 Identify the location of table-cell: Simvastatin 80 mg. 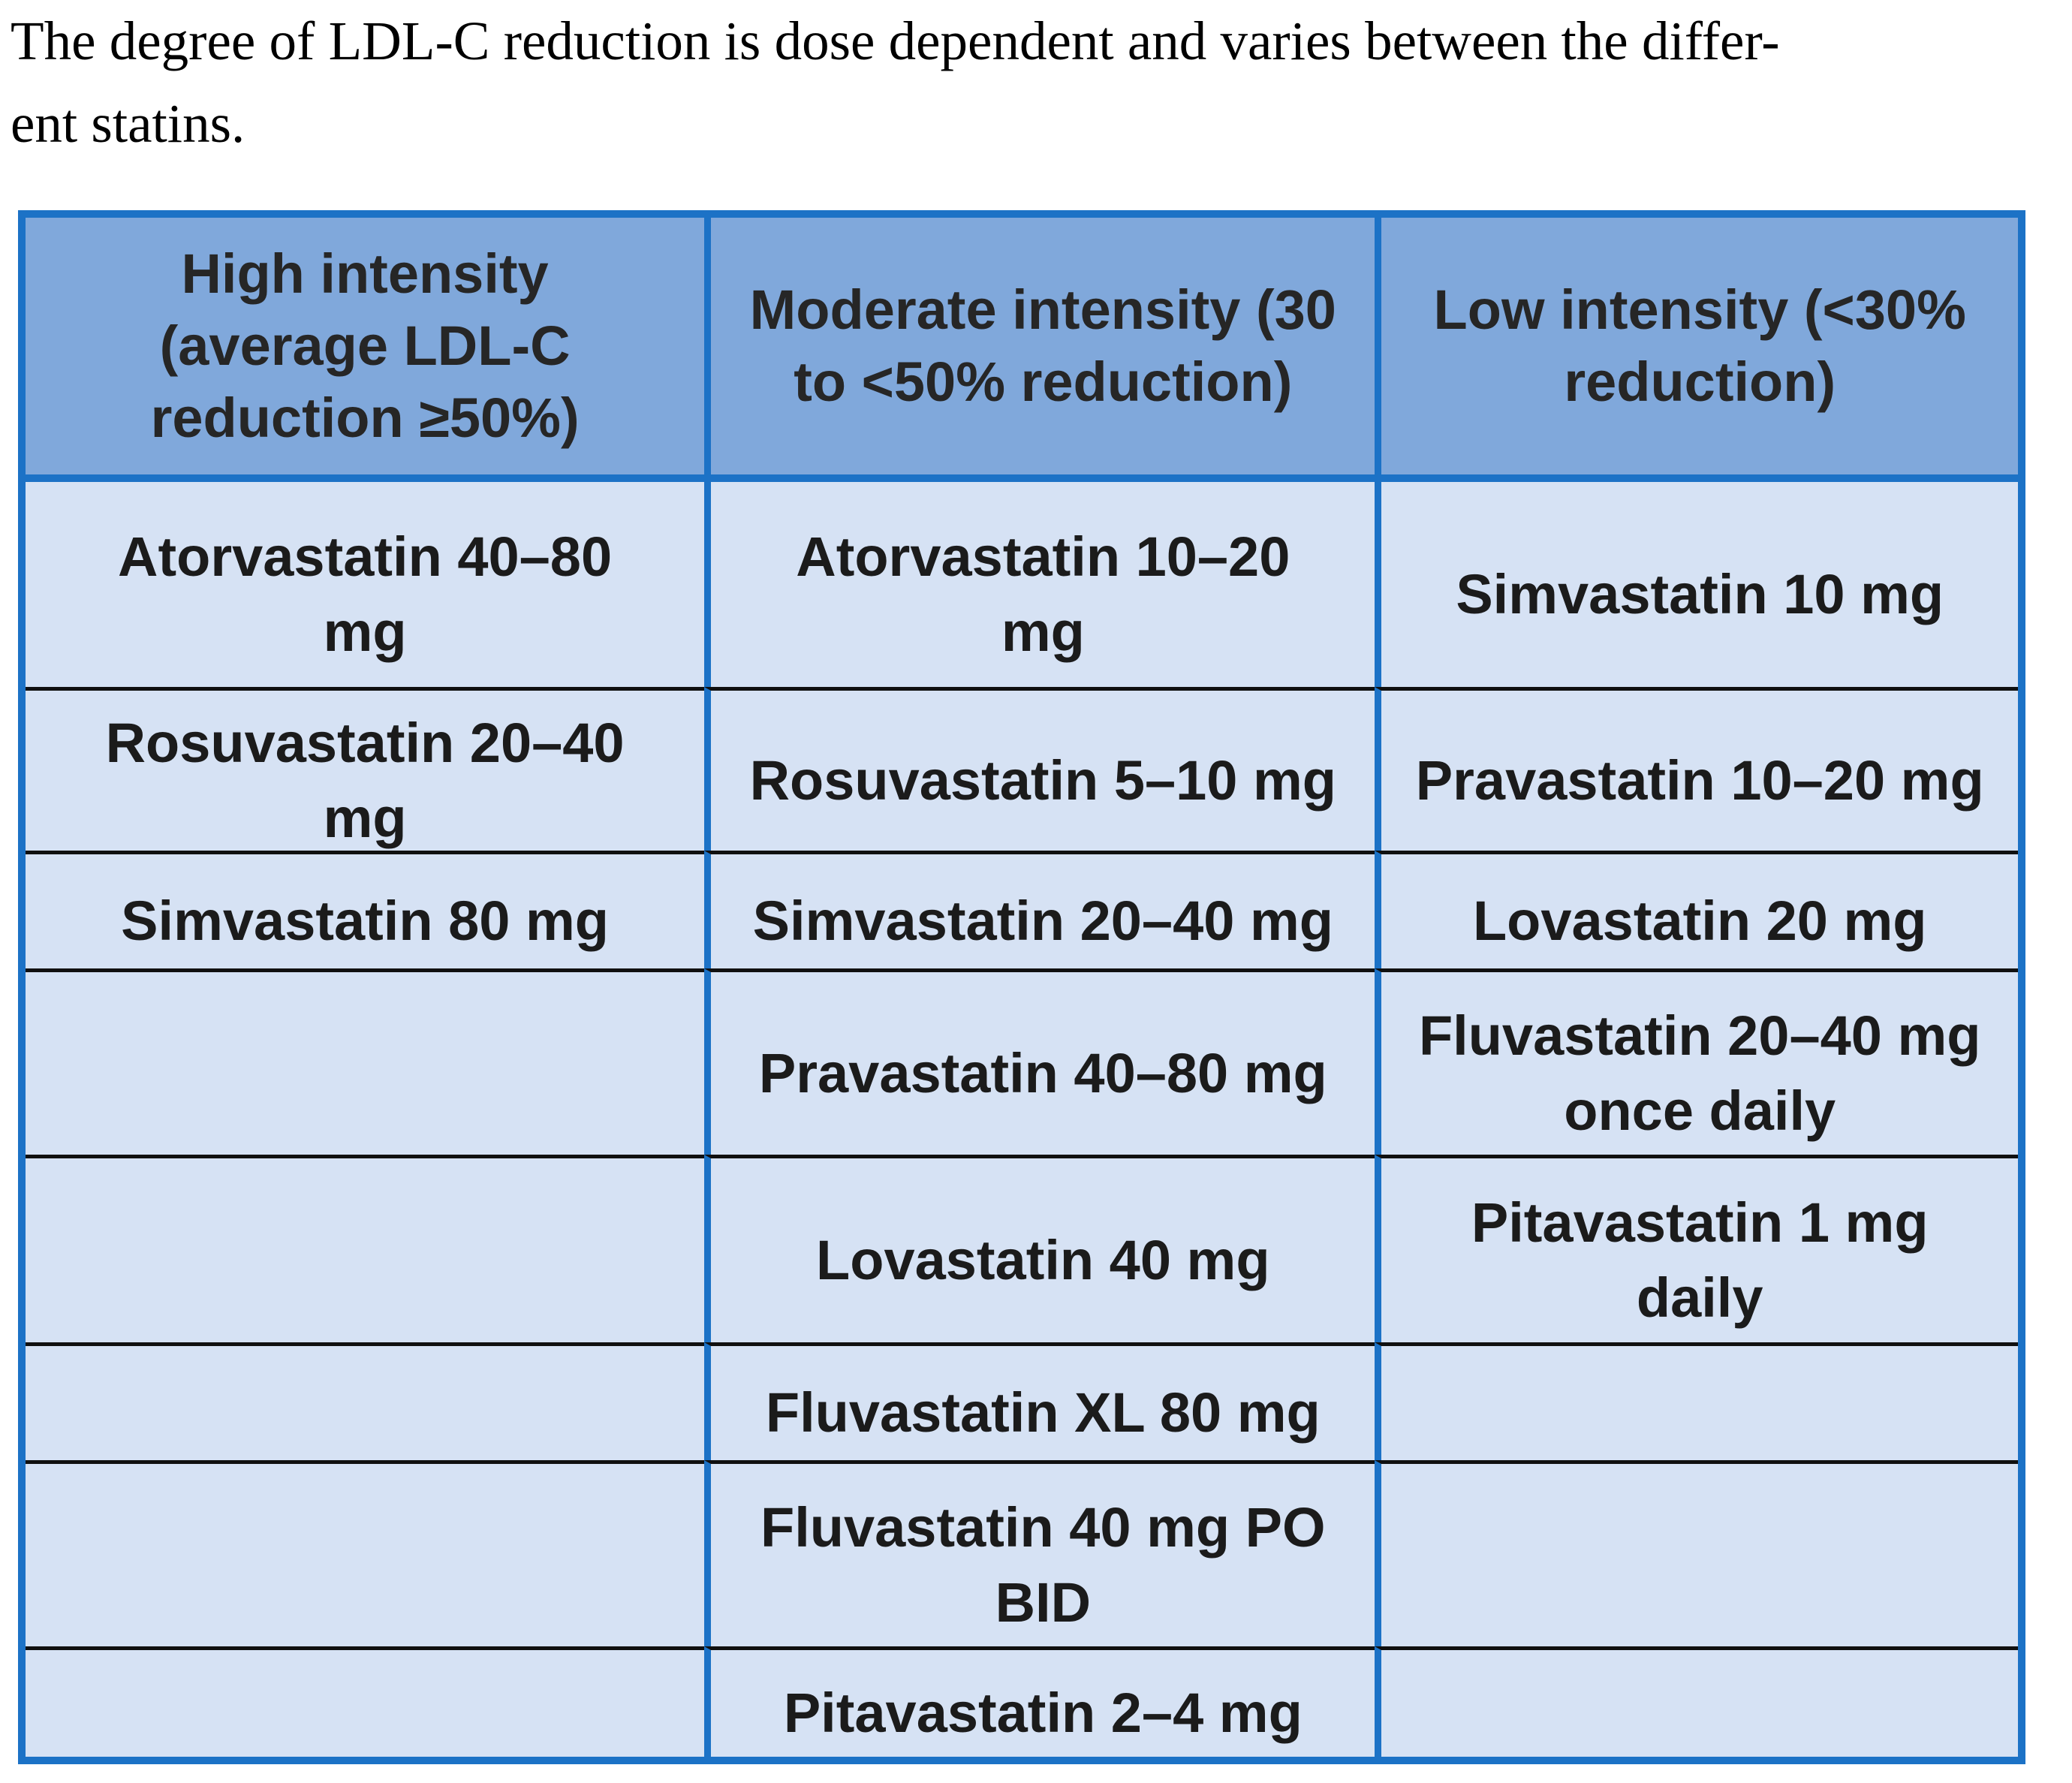
(365, 910).